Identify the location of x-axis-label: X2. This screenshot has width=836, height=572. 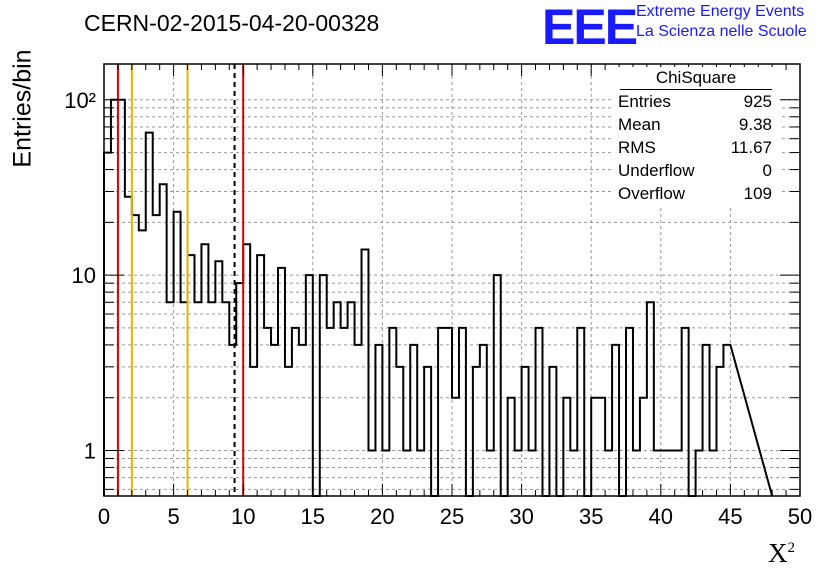
(781, 553).